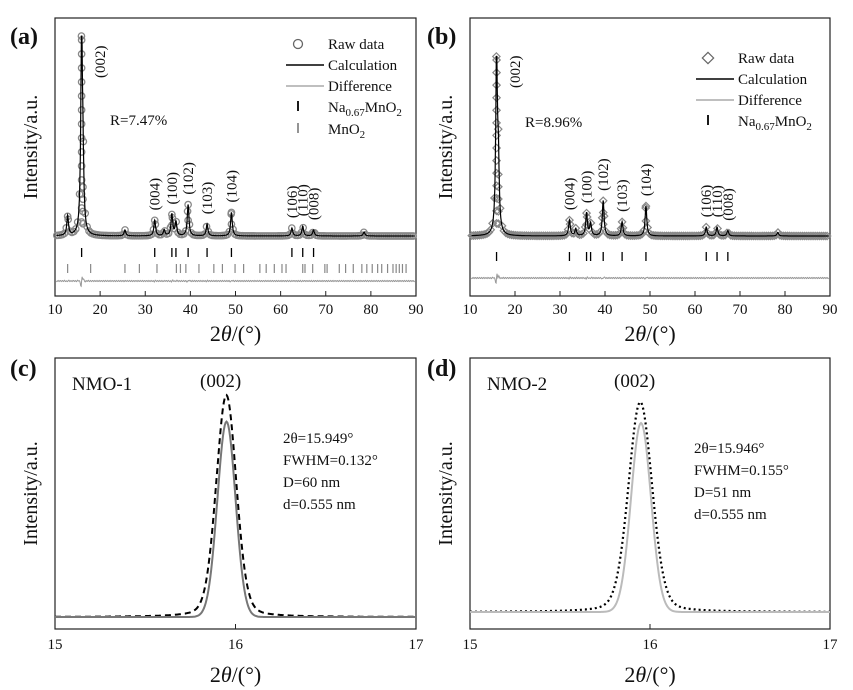  Describe the element at coordinates (24, 37) in the screenshot. I see `panel-label: (a)` at that location.